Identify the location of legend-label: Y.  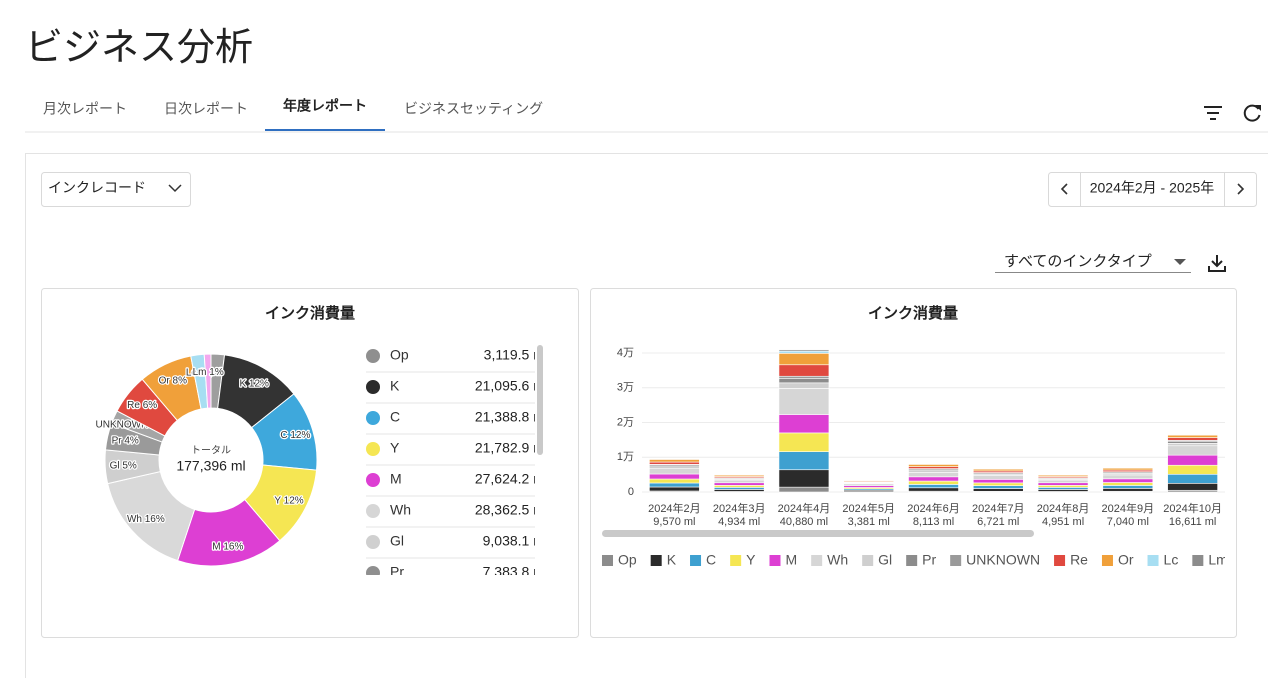
(751, 560).